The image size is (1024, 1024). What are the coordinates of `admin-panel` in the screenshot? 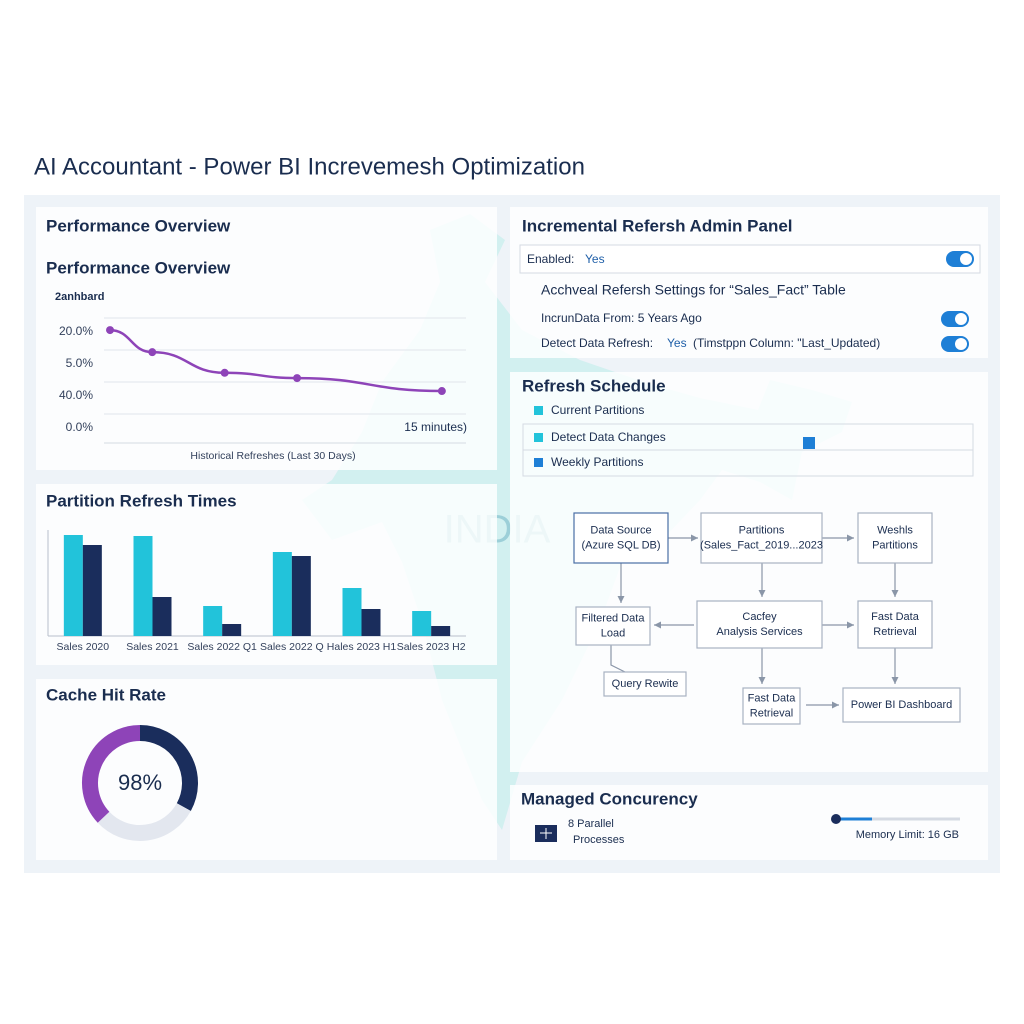 It's located at (749, 282).